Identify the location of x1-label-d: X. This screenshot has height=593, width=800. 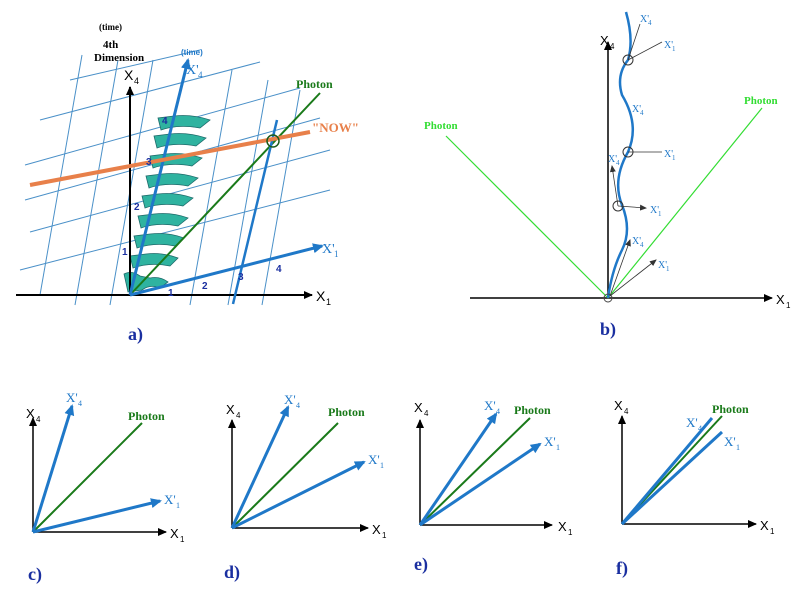
(376, 529).